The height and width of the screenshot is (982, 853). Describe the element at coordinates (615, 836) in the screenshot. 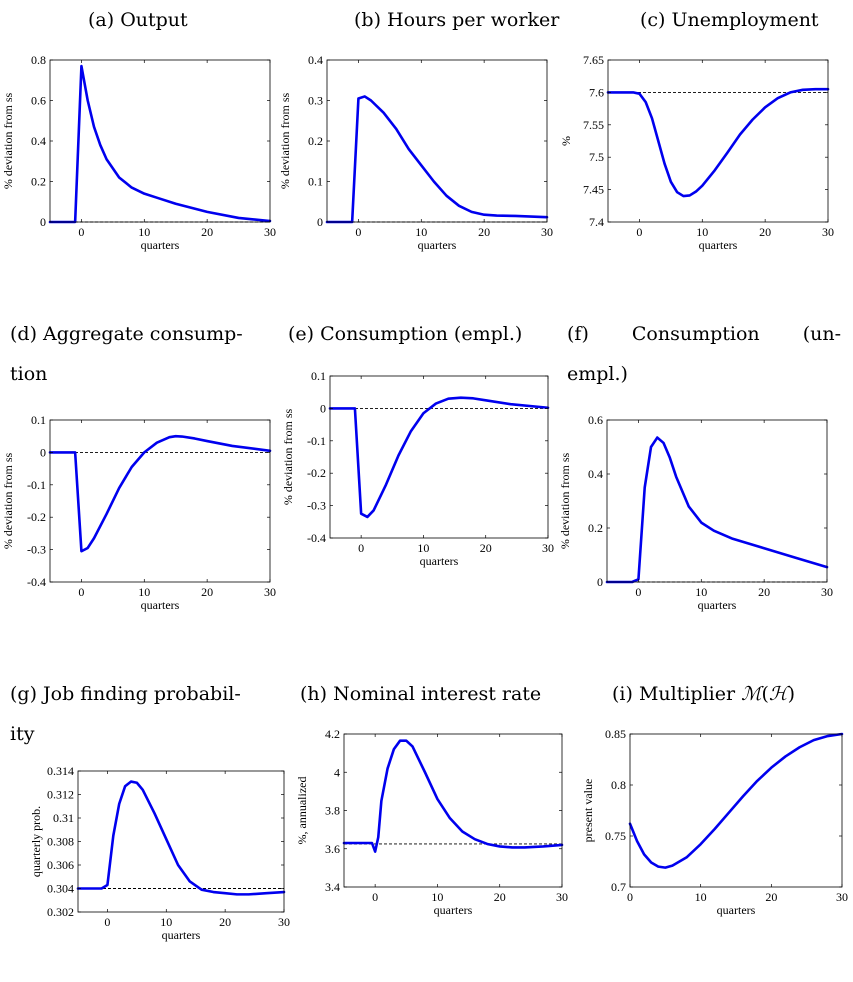

I see `y-tick-label: 0.75` at that location.